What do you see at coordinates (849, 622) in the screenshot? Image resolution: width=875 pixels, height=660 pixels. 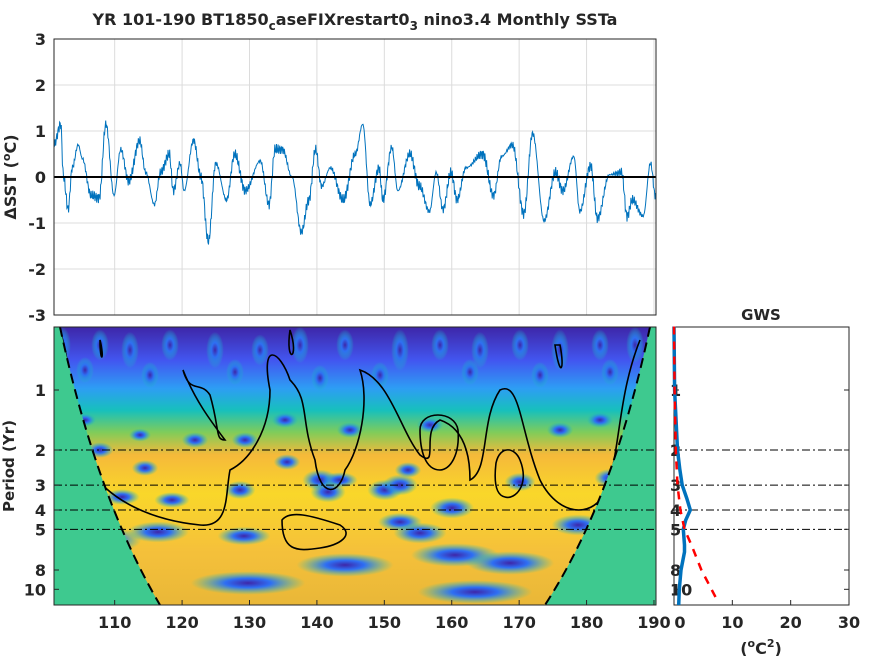 I see `gws-x-tick-label: 30` at bounding box center [849, 622].